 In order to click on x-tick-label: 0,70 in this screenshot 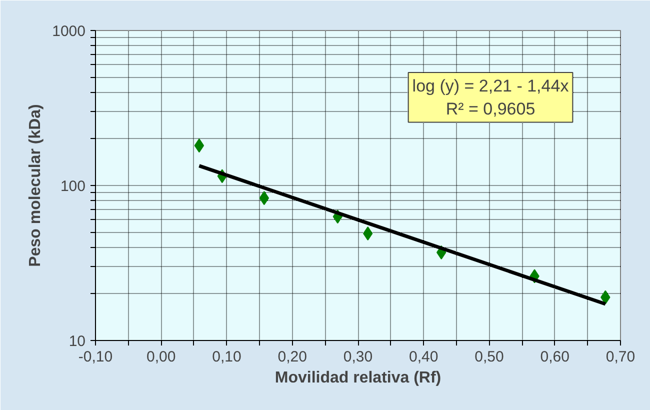, I will do `click(621, 357)`.